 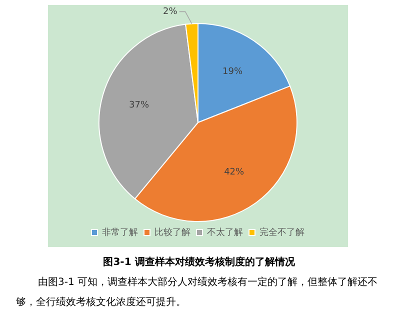 I want to click on text: 由图3-1 可知，调查样本大部分人对绩效考核有一定的了解，但整体了解还不够，全行绩效考核文化浓度还可提升。, so click(x=197, y=293).